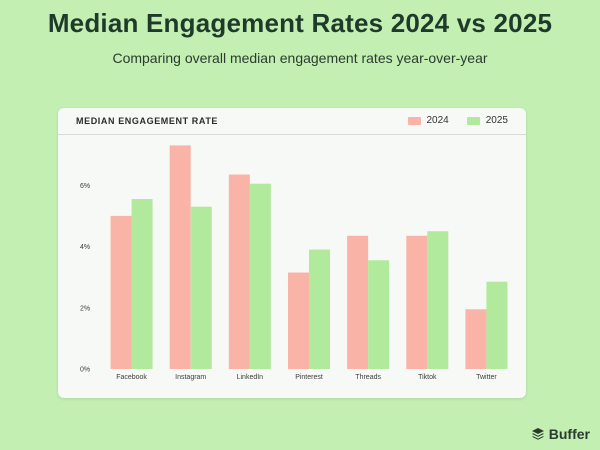 Image resolution: width=600 pixels, height=450 pixels. Describe the element at coordinates (414, 120) in the screenshot. I see `legend-swatch-2024` at that location.